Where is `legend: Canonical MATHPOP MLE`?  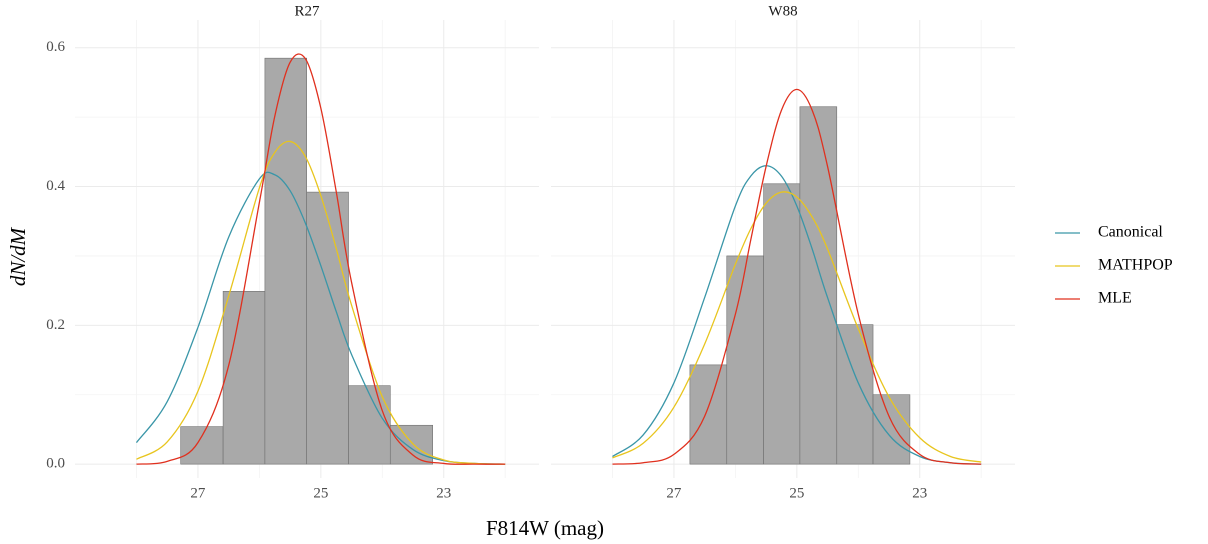 legend: Canonical MATHPOP MLE is located at coordinates (1114, 265).